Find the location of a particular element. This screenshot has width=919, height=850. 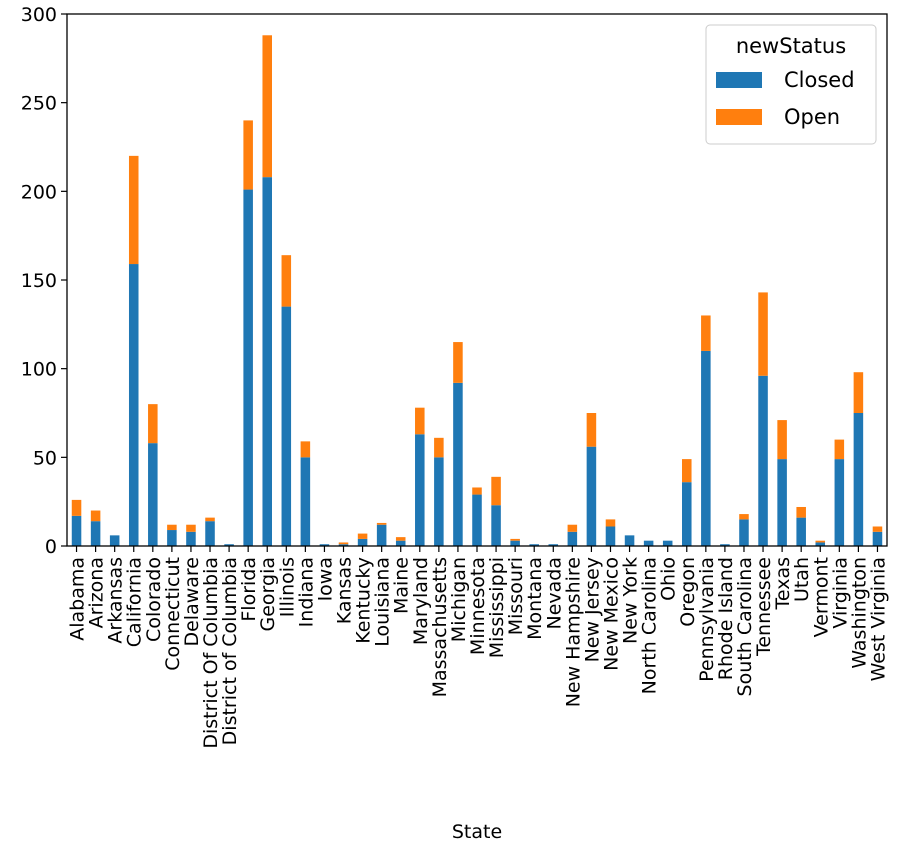

y-tick-label: 250 is located at coordinates (39, 104).